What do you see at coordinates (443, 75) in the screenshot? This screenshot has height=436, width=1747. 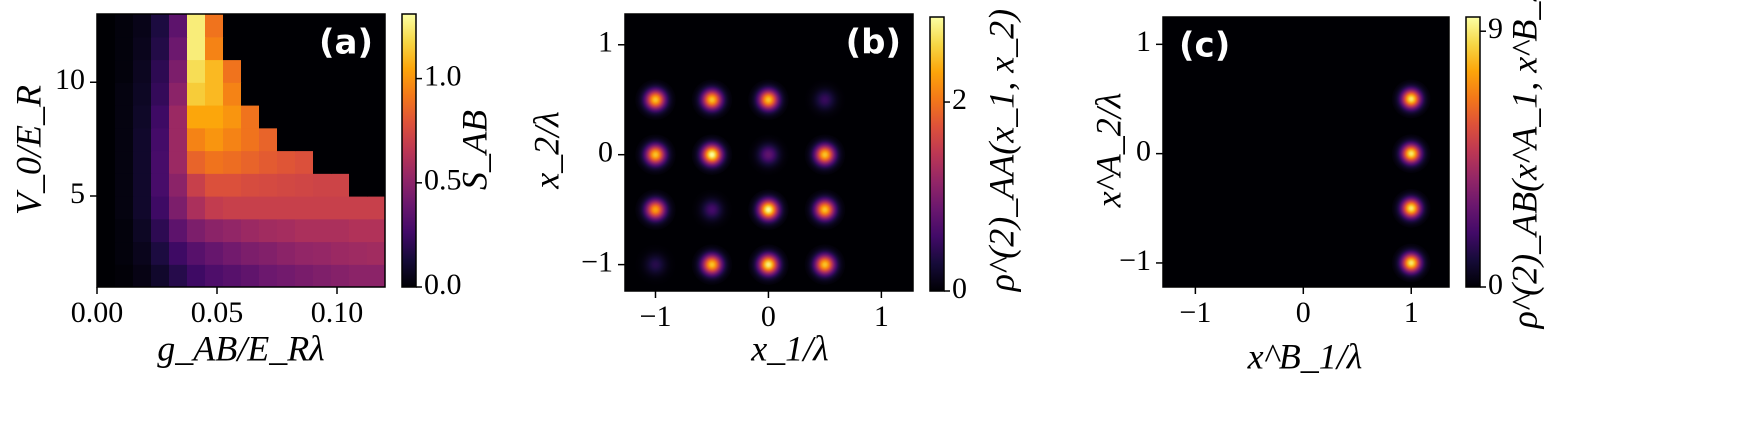 I see `colorbar-tick-label: 1.0` at bounding box center [443, 75].